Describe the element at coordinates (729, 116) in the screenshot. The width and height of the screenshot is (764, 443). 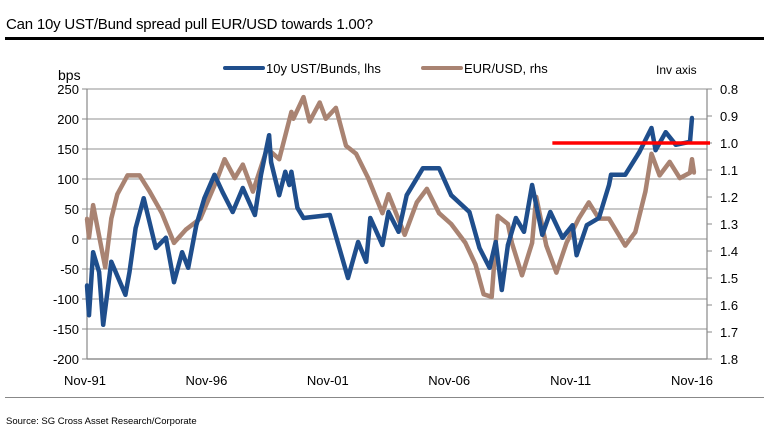
I see `right-tick-label: 0.9` at that location.